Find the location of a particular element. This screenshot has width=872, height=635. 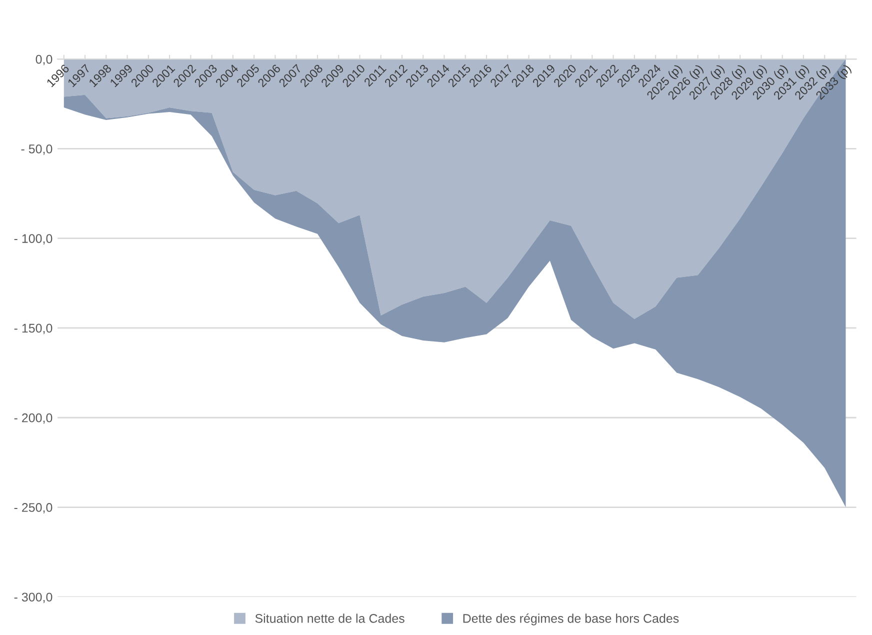

y-tick-label: - 100,0 is located at coordinates (33, 239).